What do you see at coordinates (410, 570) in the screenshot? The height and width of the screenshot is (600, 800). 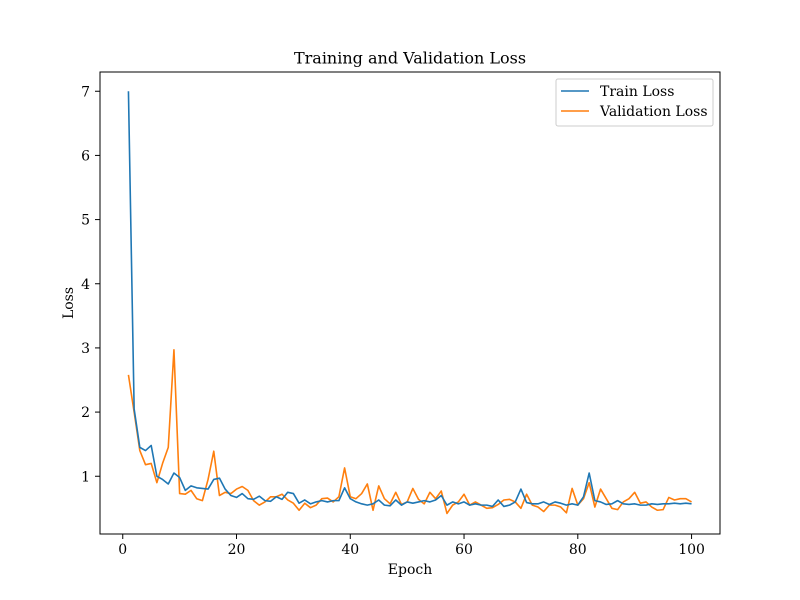 I see `x-axis-title: Epoch` at bounding box center [410, 570].